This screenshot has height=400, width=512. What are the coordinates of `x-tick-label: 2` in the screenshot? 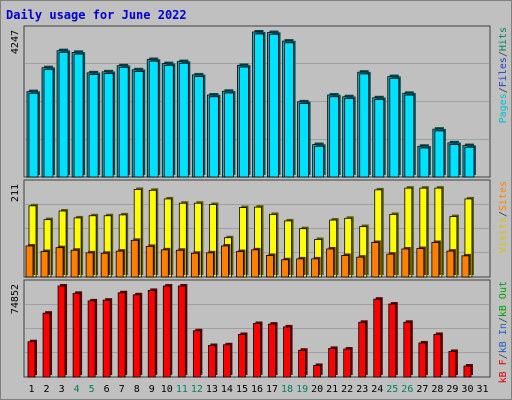 It's located at (47, 389).